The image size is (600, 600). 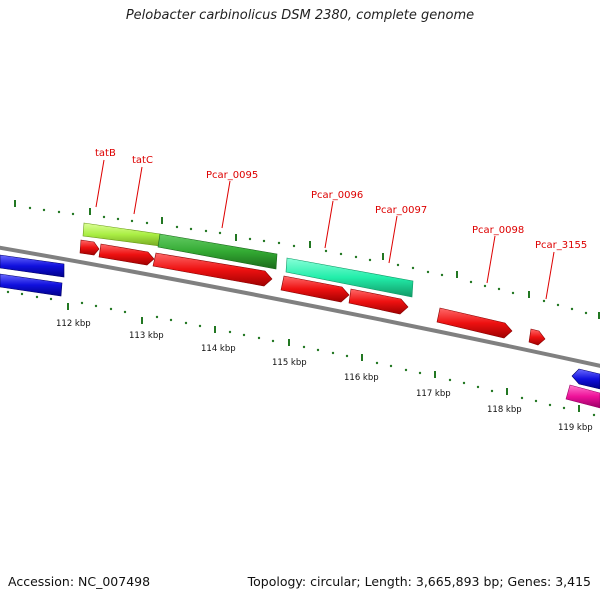 I want to click on gene-arrow-tatB, so click(x=89, y=247).